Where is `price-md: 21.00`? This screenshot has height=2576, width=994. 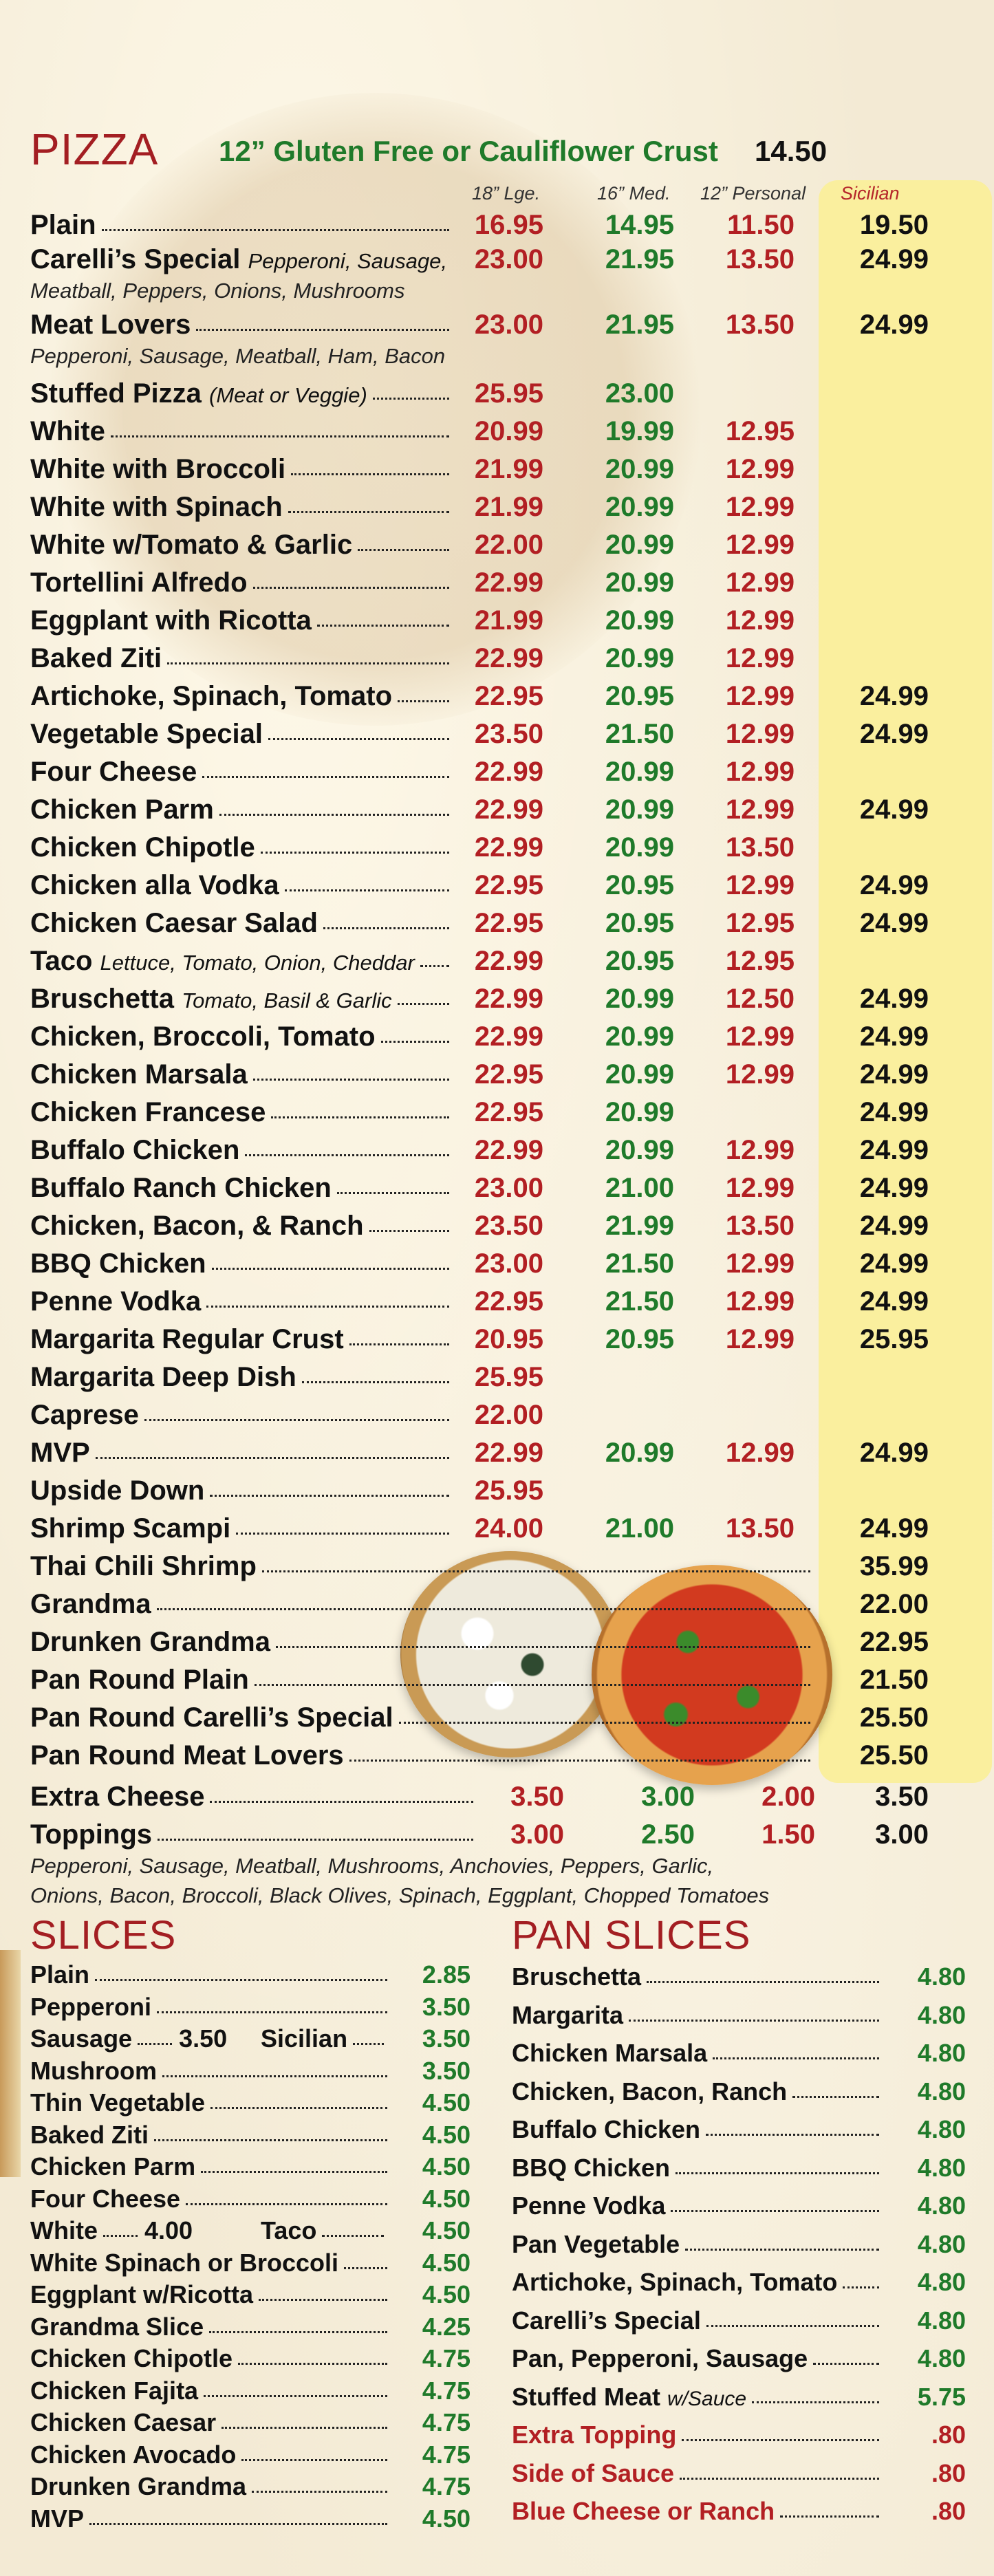 price-md: 21.00 is located at coordinates (639, 1529).